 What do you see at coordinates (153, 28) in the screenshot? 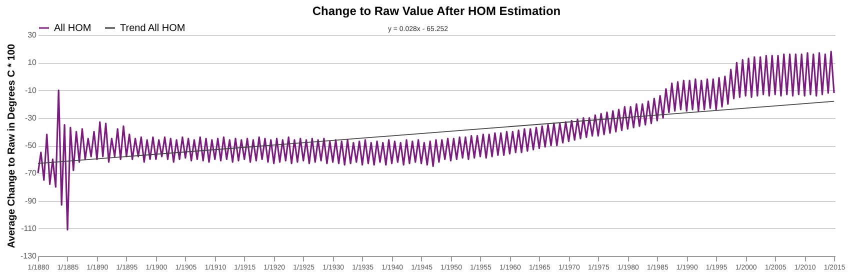
I see `legend-label: Trend All HOM` at bounding box center [153, 28].